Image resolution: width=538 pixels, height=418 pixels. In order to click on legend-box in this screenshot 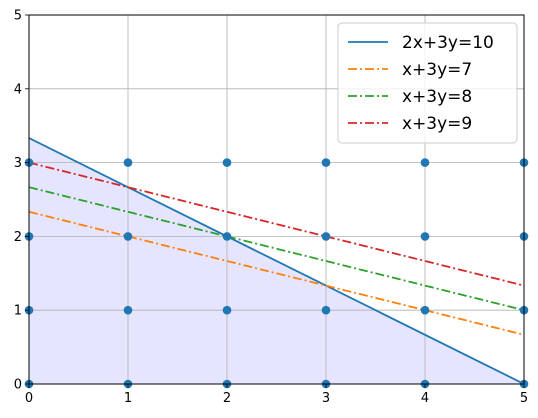, I will do `click(427, 83)`.